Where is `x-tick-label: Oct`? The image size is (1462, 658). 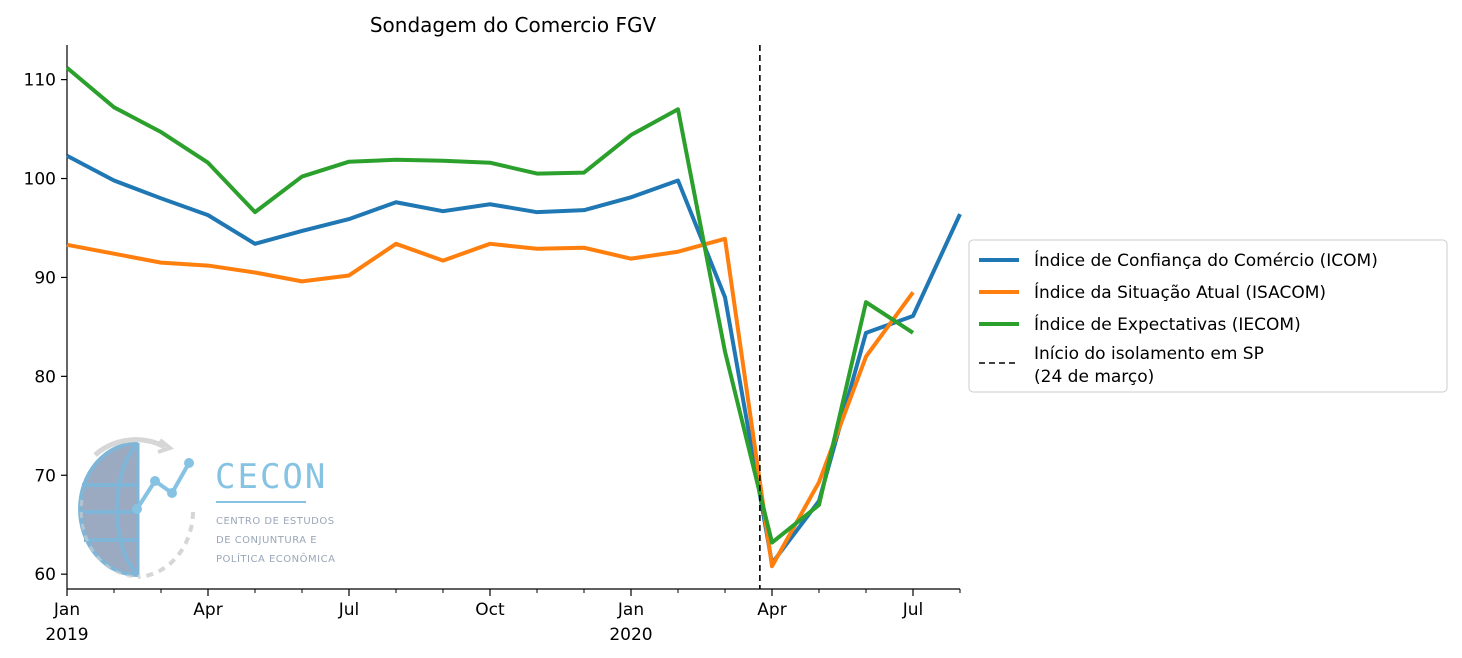 x-tick-label: Oct is located at coordinates (490, 610).